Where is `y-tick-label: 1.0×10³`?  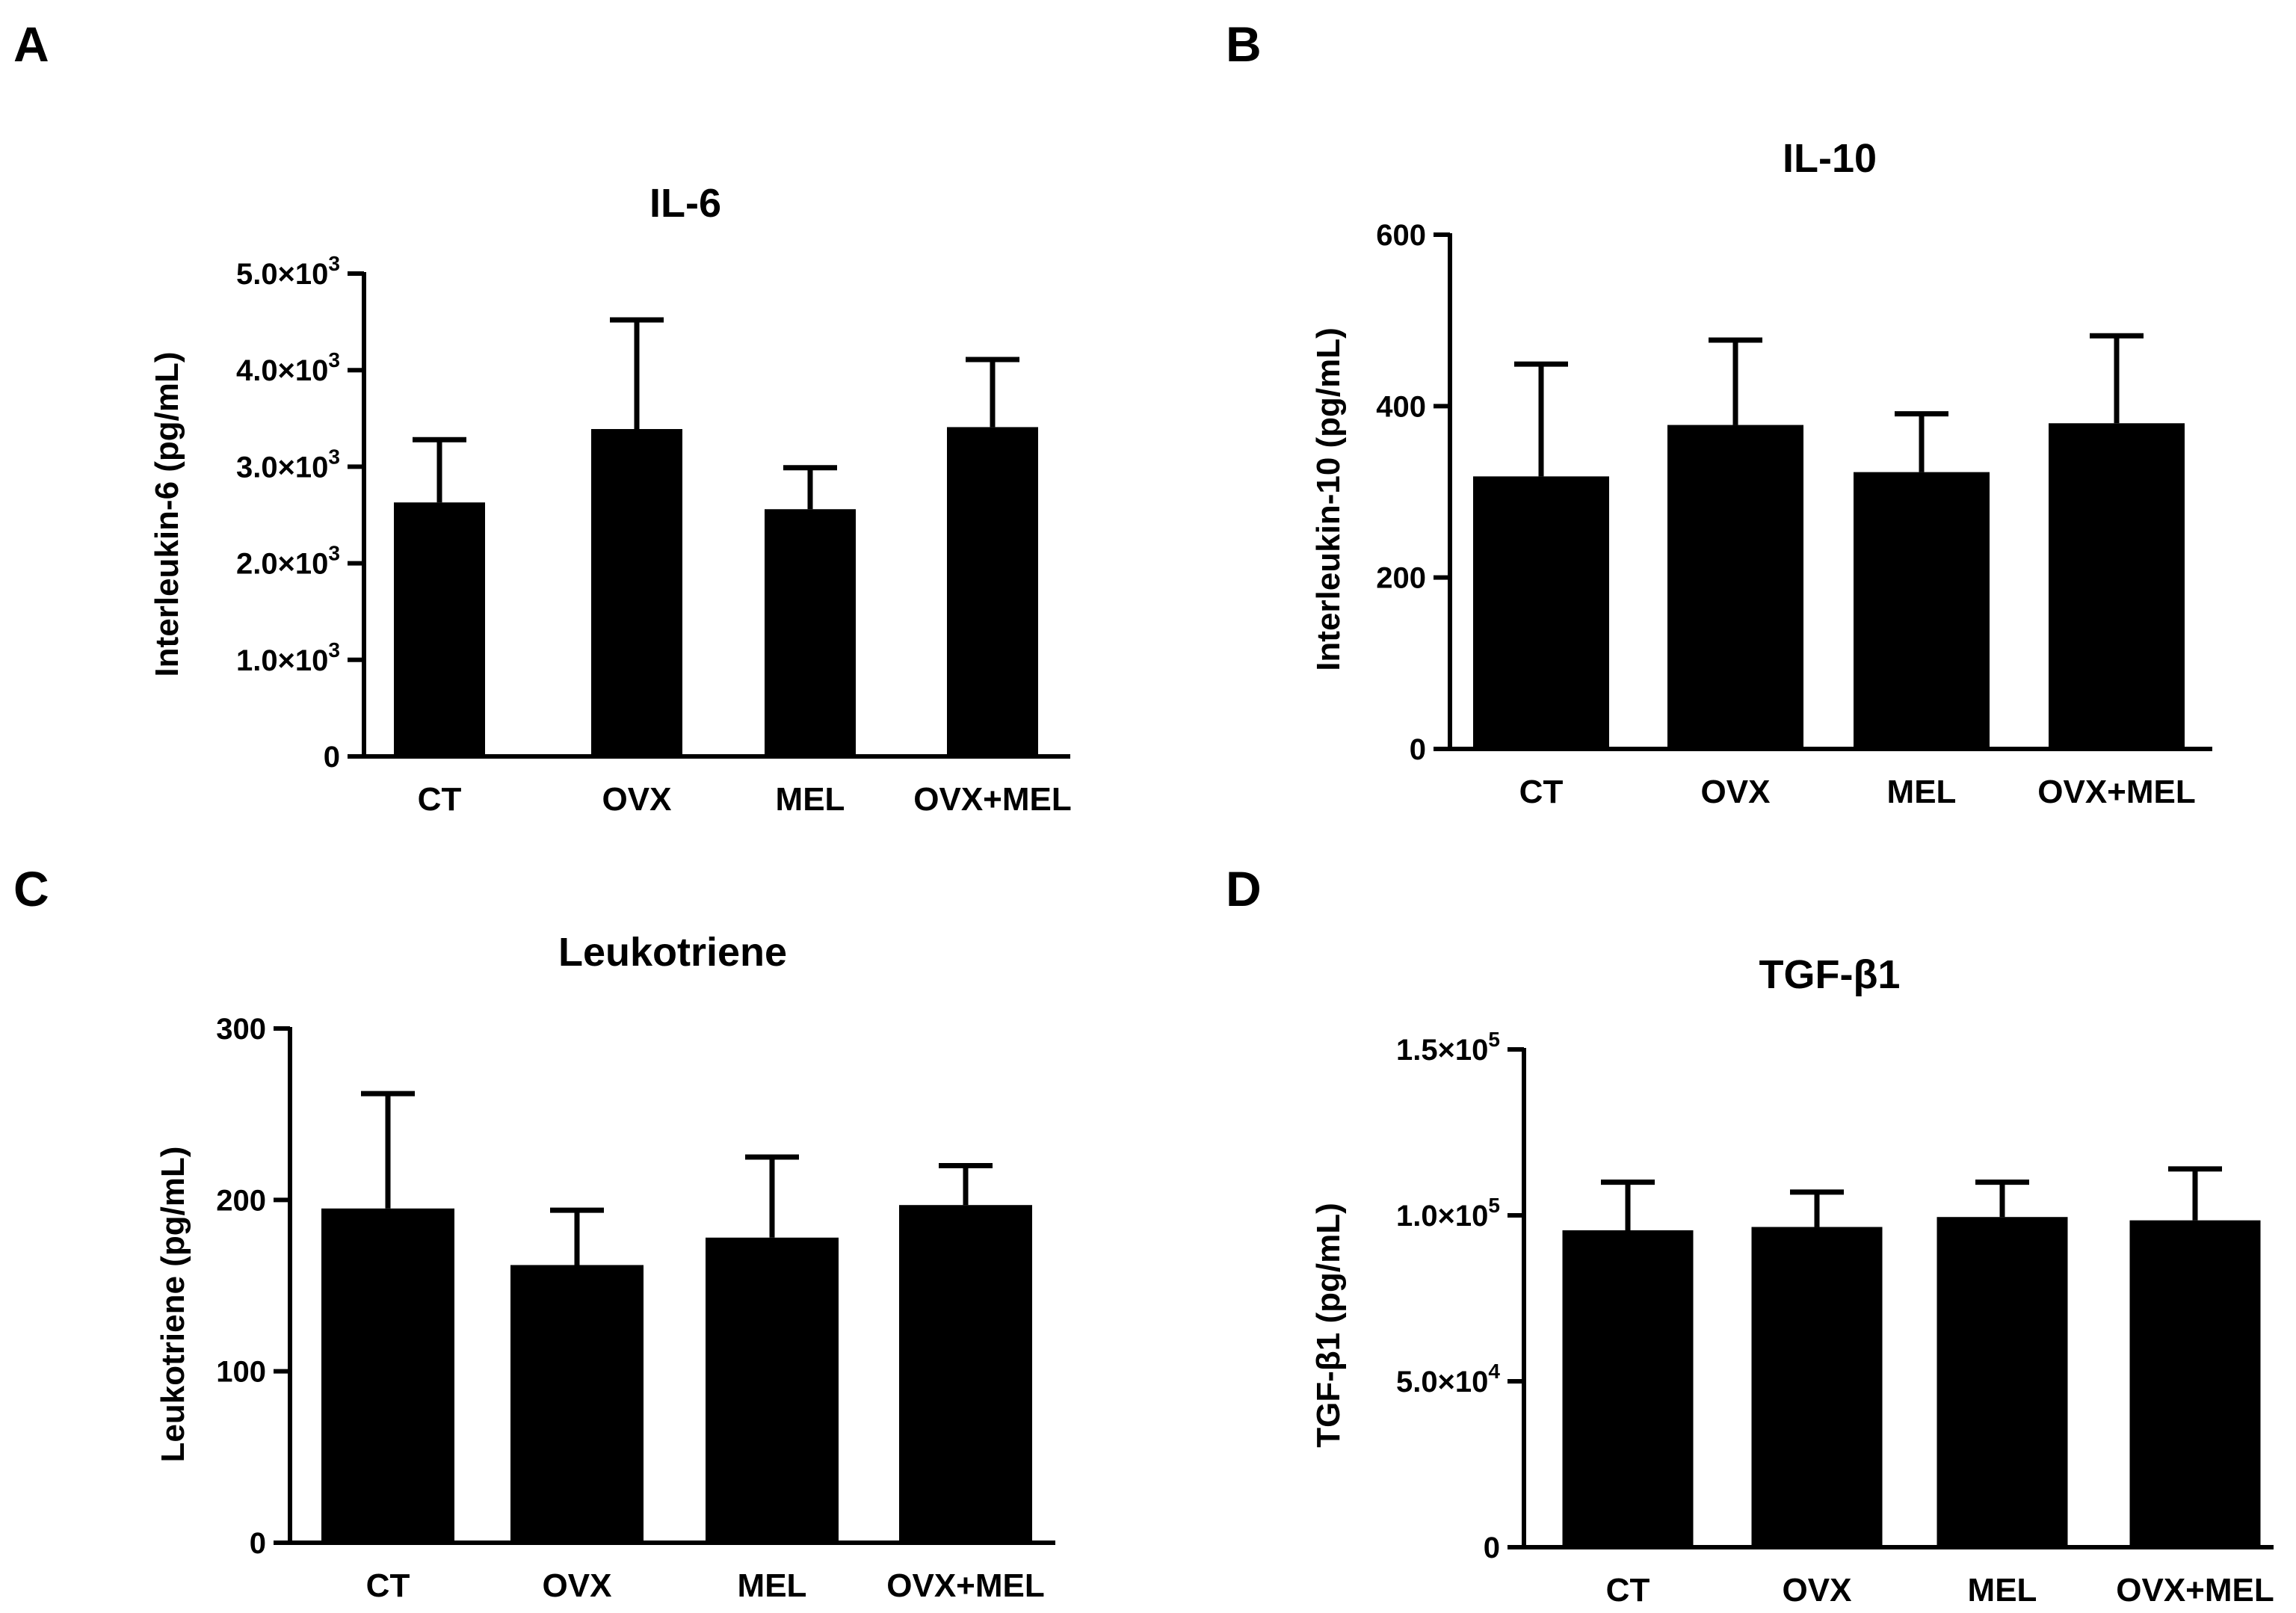 y-tick-label: 1.0×10³ is located at coordinates (288, 657).